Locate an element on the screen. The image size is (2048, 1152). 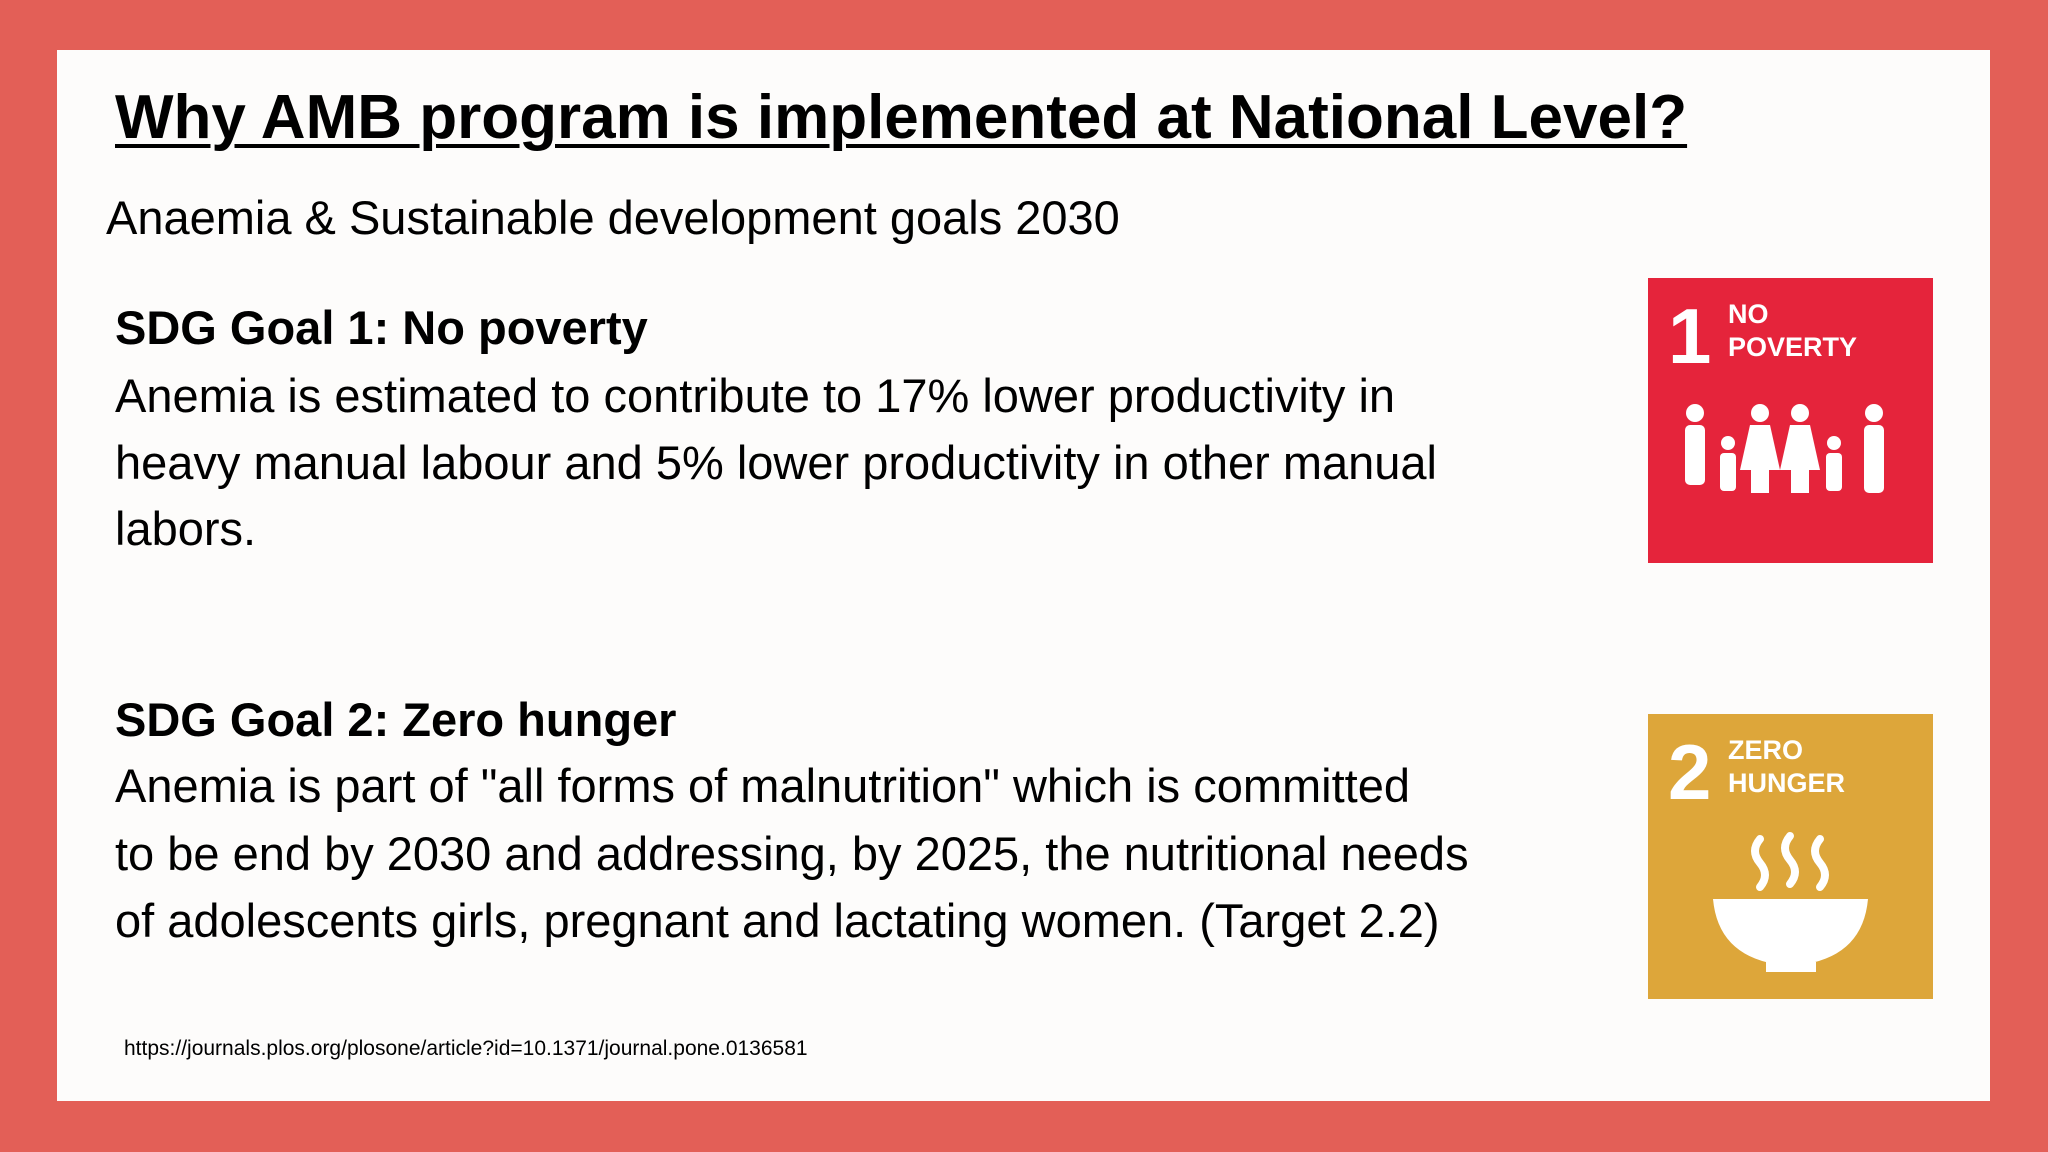
sdg-icon-1: 1 NO POVERTY is located at coordinates (1790, 420).